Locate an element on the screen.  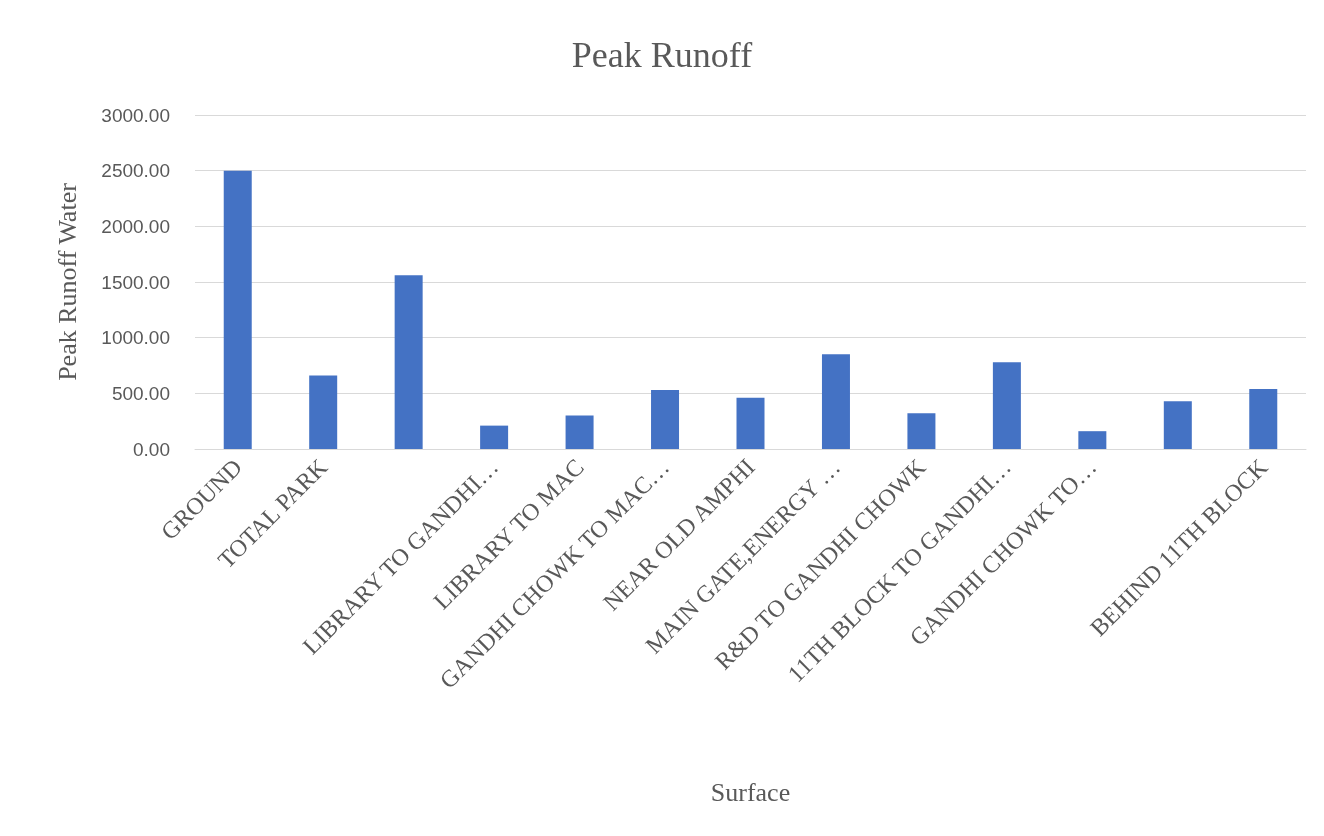
y-tick-label: 1500.00 is located at coordinates (135, 282).